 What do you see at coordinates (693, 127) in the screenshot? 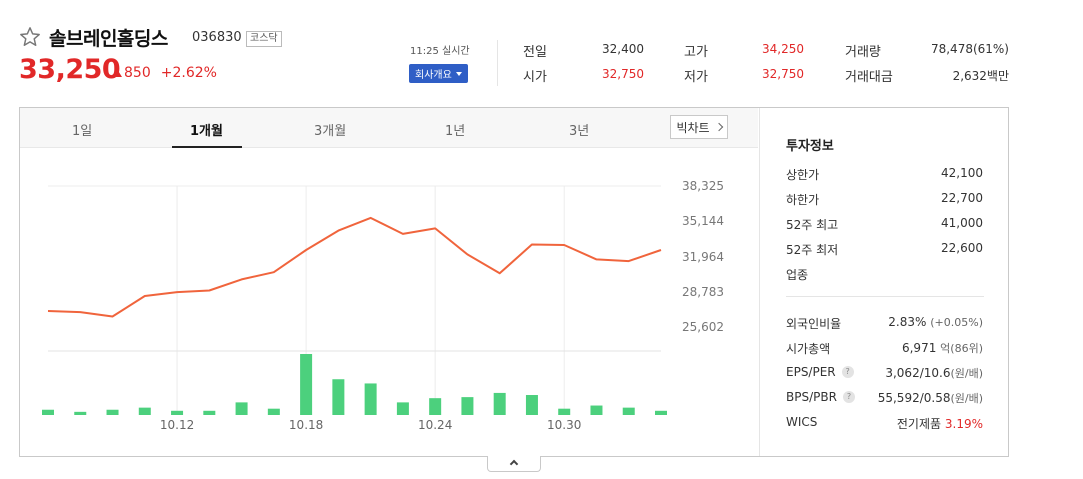
I see `bigchart-label: 빅차트` at bounding box center [693, 127].